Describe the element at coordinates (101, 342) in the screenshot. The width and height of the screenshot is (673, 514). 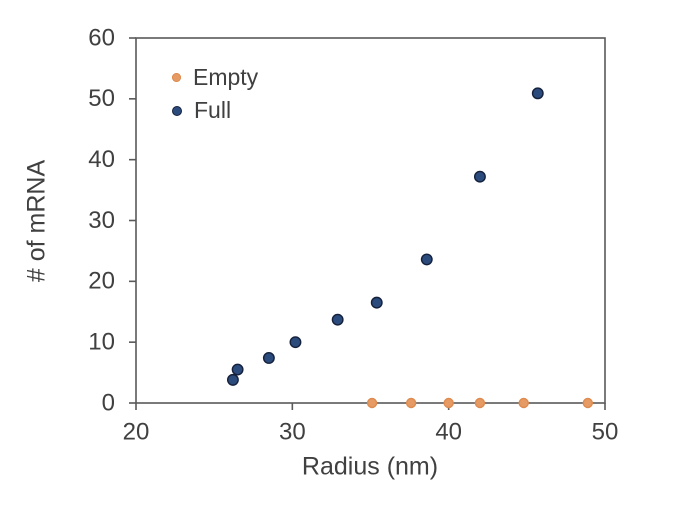
I see `y-tick-label: 10` at that location.